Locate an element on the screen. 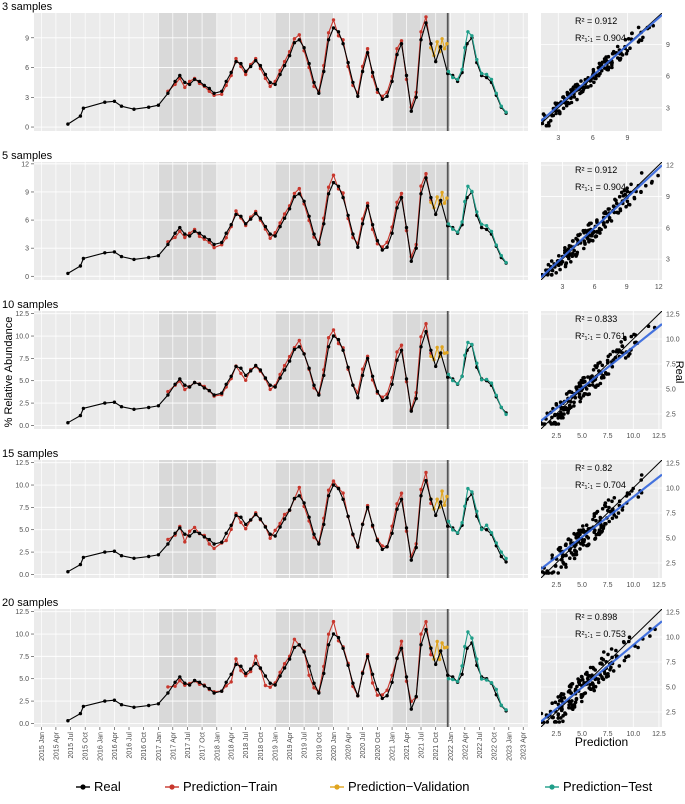  scatter-x-tick-label: 5.0 is located at coordinates (582, 734).